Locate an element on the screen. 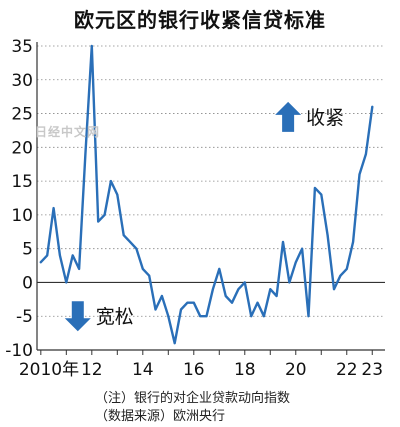 The image size is (400, 427). x-tick-label: 2010年 is located at coordinates (49, 370).